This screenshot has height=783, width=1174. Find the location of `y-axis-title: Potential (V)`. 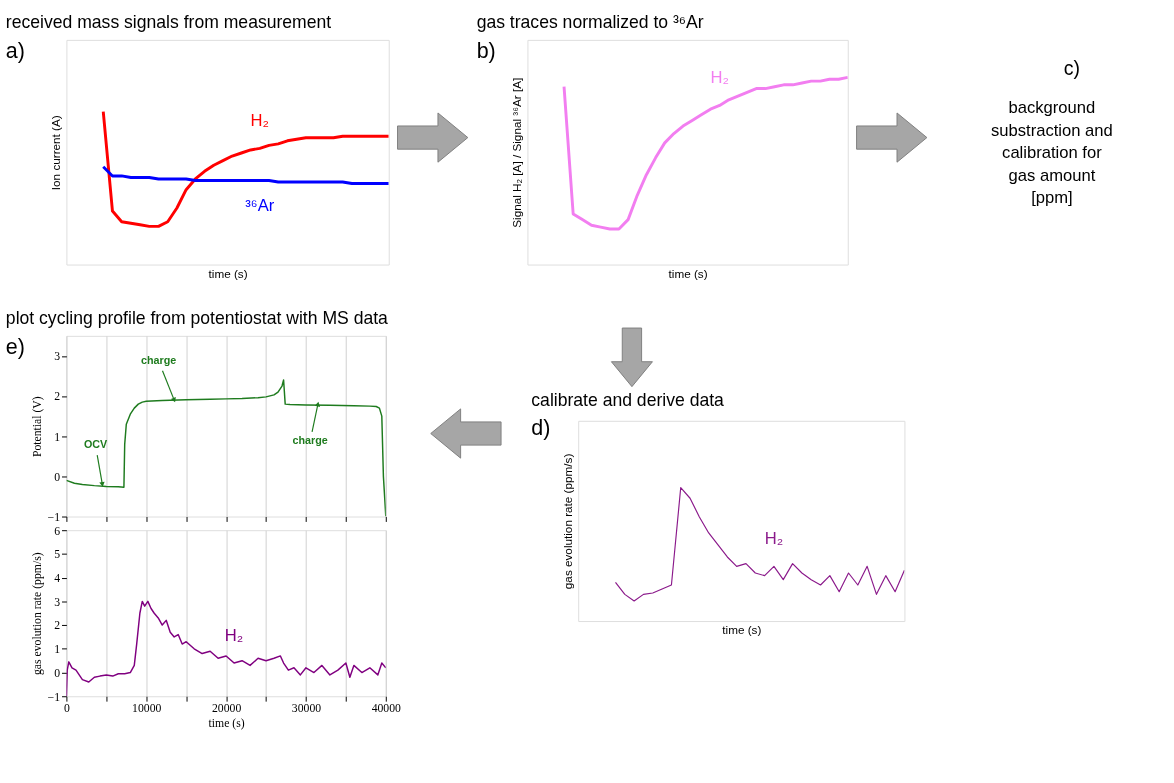

y-axis-title: Potential (V) is located at coordinates (37, 427).